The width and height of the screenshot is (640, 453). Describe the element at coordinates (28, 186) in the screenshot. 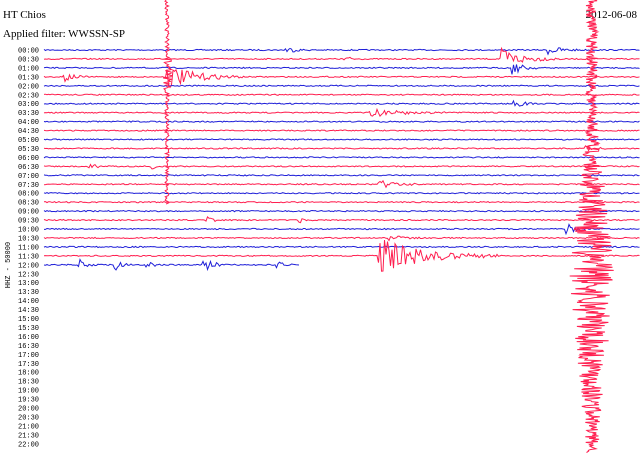

I see `time-label: 07:30` at that location.